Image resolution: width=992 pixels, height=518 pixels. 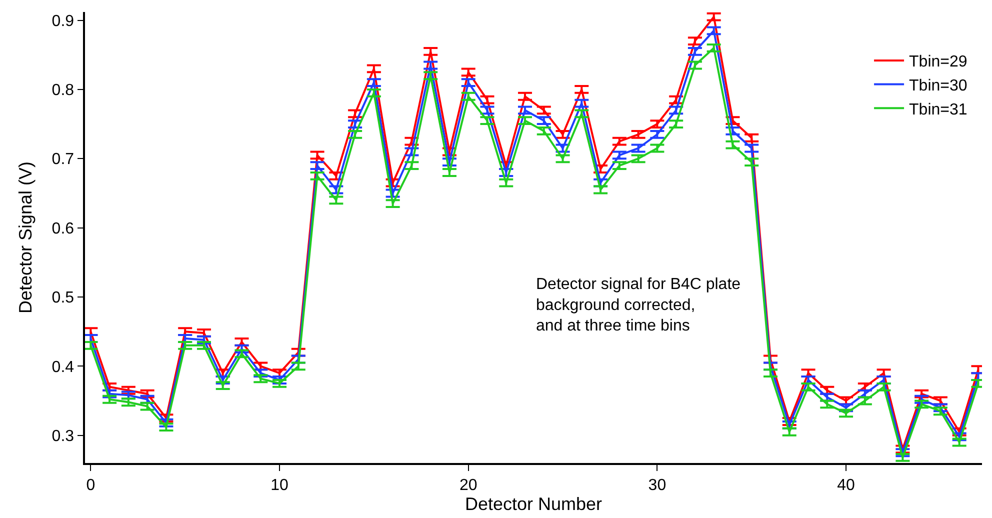 I want to click on x-tick-label: 0, so click(x=91, y=485).